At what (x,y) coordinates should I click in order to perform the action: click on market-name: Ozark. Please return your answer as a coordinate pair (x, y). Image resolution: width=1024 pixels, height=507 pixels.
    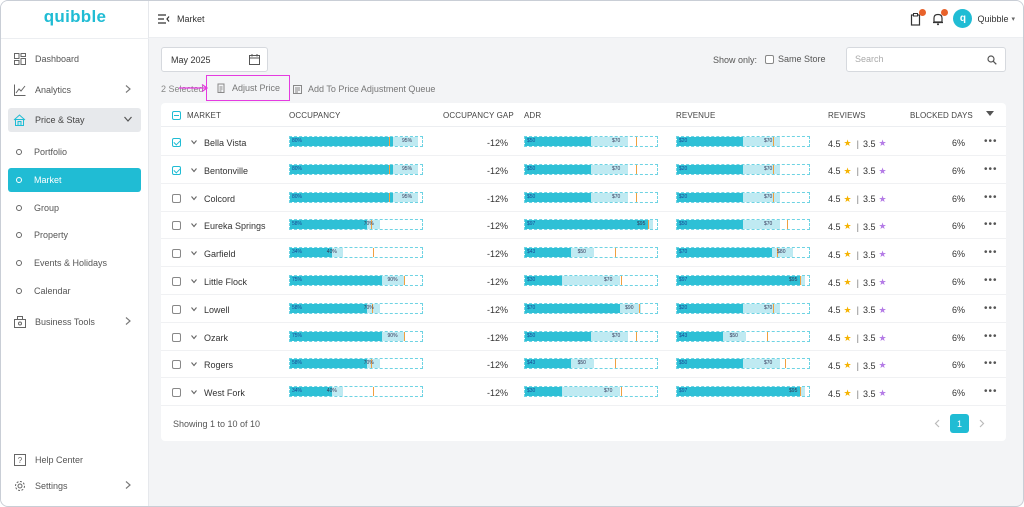
    Looking at the image, I should click on (216, 337).